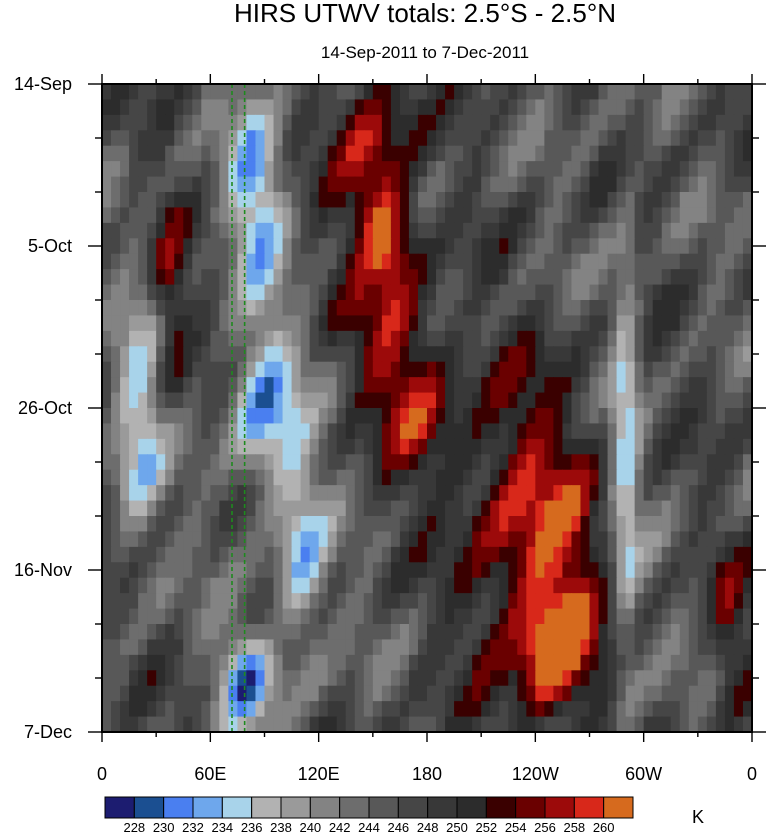  I want to click on y-tick-label: 16-Nov, so click(43, 570).